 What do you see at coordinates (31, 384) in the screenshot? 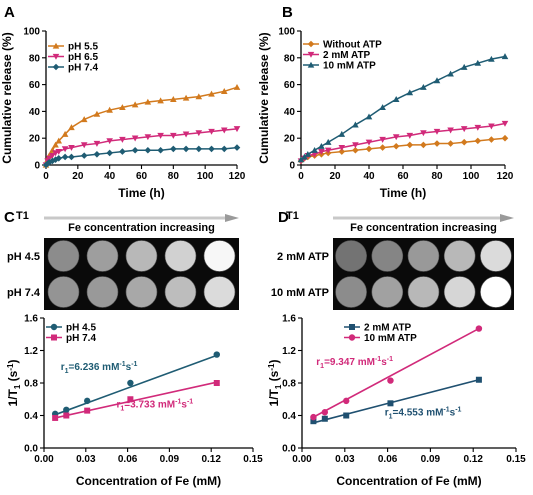
I see `y-tick-label: 0.8` at bounding box center [31, 384].